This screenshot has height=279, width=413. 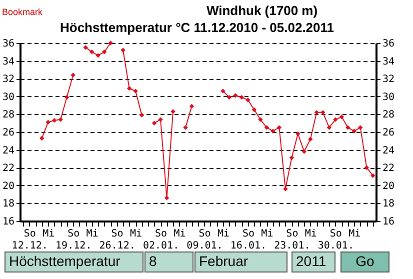 I want to click on y-tick-label: 20, so click(x=8, y=186).